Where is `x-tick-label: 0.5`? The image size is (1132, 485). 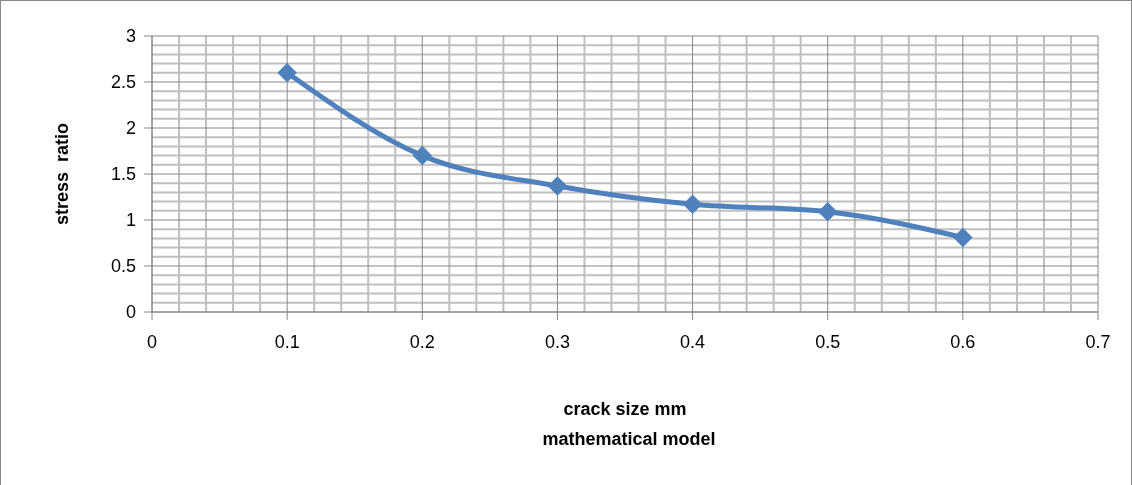 x-tick-label: 0.5 is located at coordinates (828, 342).